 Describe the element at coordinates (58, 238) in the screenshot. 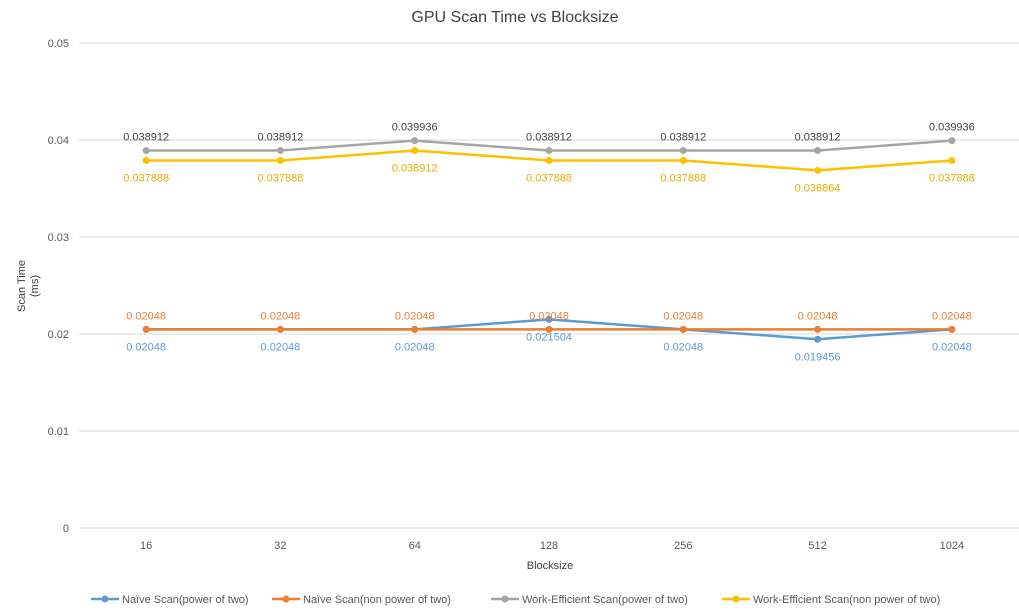

I see `y-tick-label: 0.03` at that location.